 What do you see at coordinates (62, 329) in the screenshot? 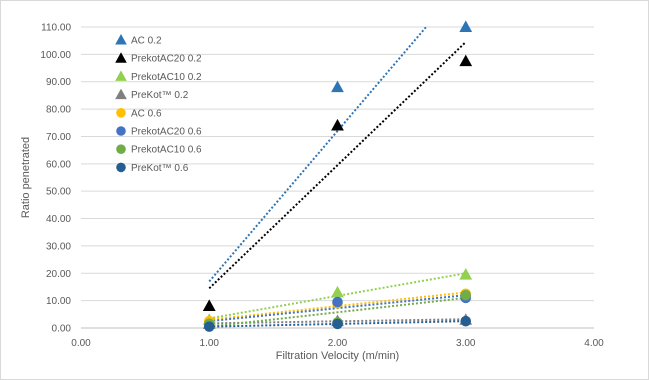
I see `y-tick-label: 0.00` at bounding box center [62, 329].